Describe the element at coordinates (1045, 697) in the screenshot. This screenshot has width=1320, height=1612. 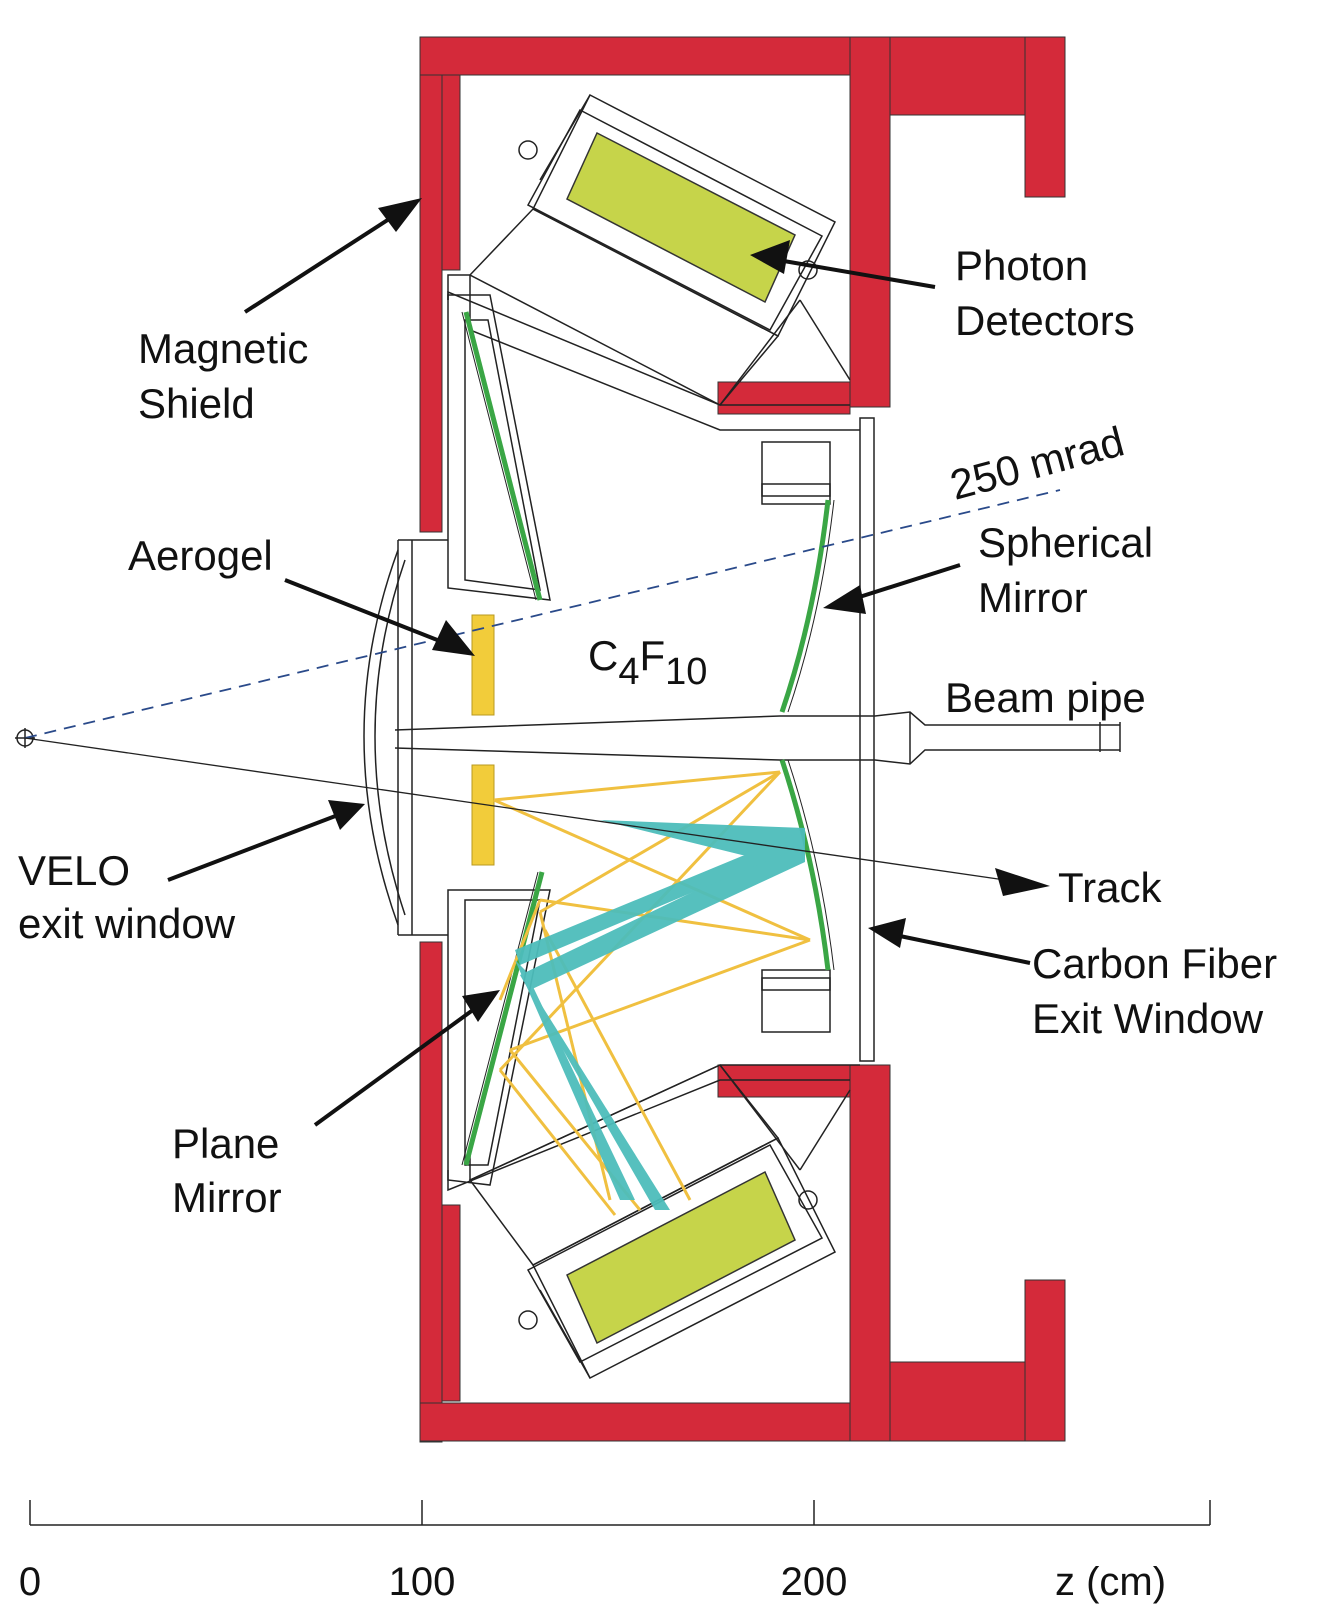
I see `beam-pipe-label: Beam pipe` at that location.